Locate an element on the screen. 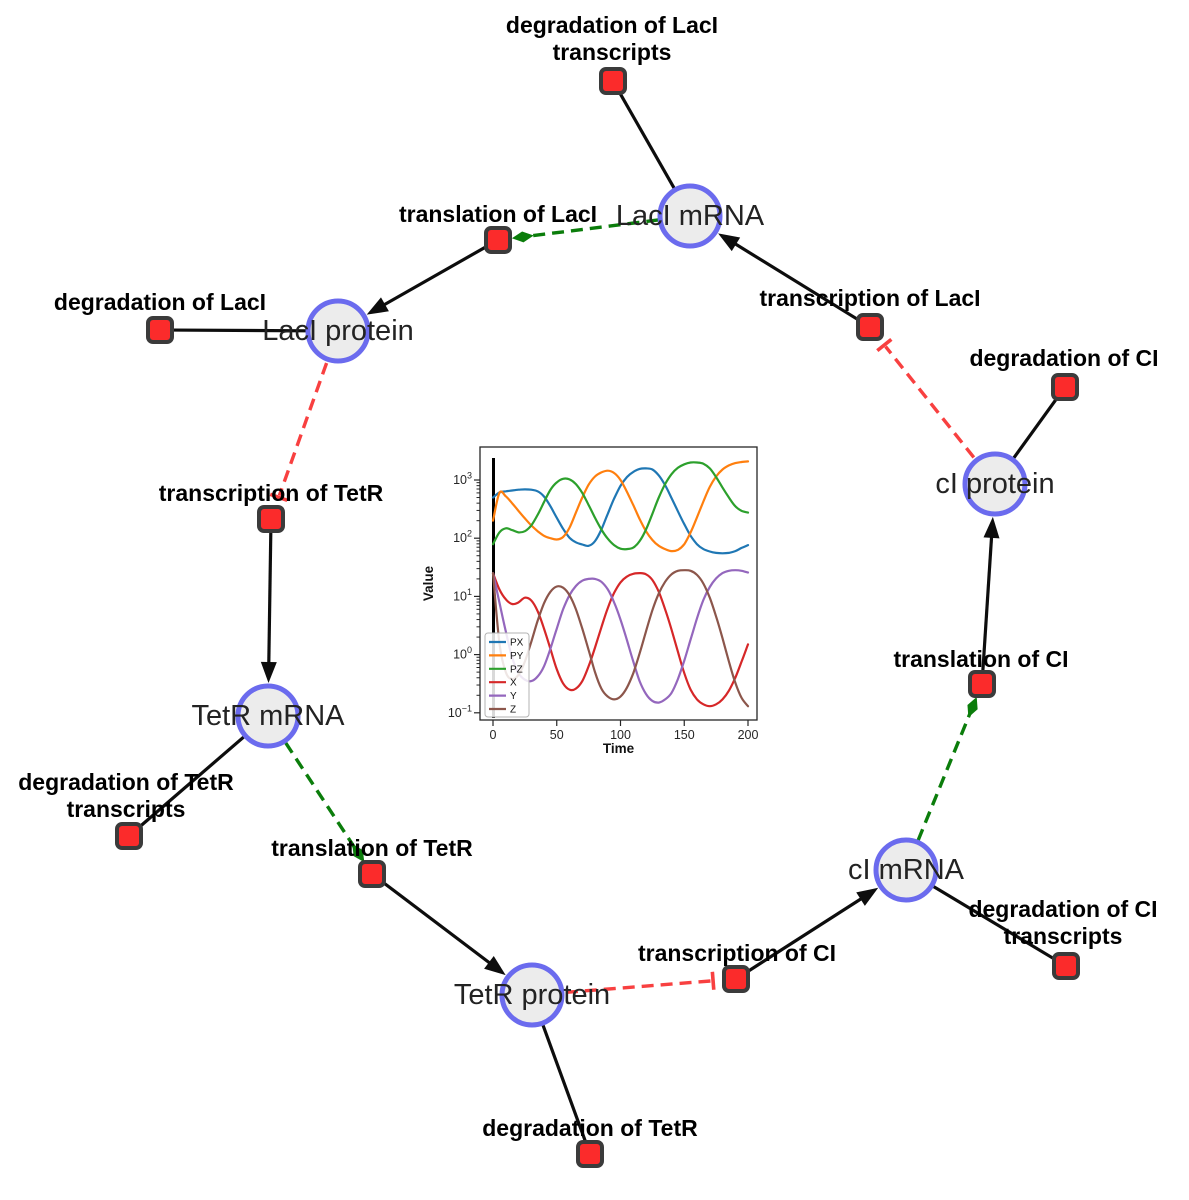  legend-item-X: X is located at coordinates (513, 683).